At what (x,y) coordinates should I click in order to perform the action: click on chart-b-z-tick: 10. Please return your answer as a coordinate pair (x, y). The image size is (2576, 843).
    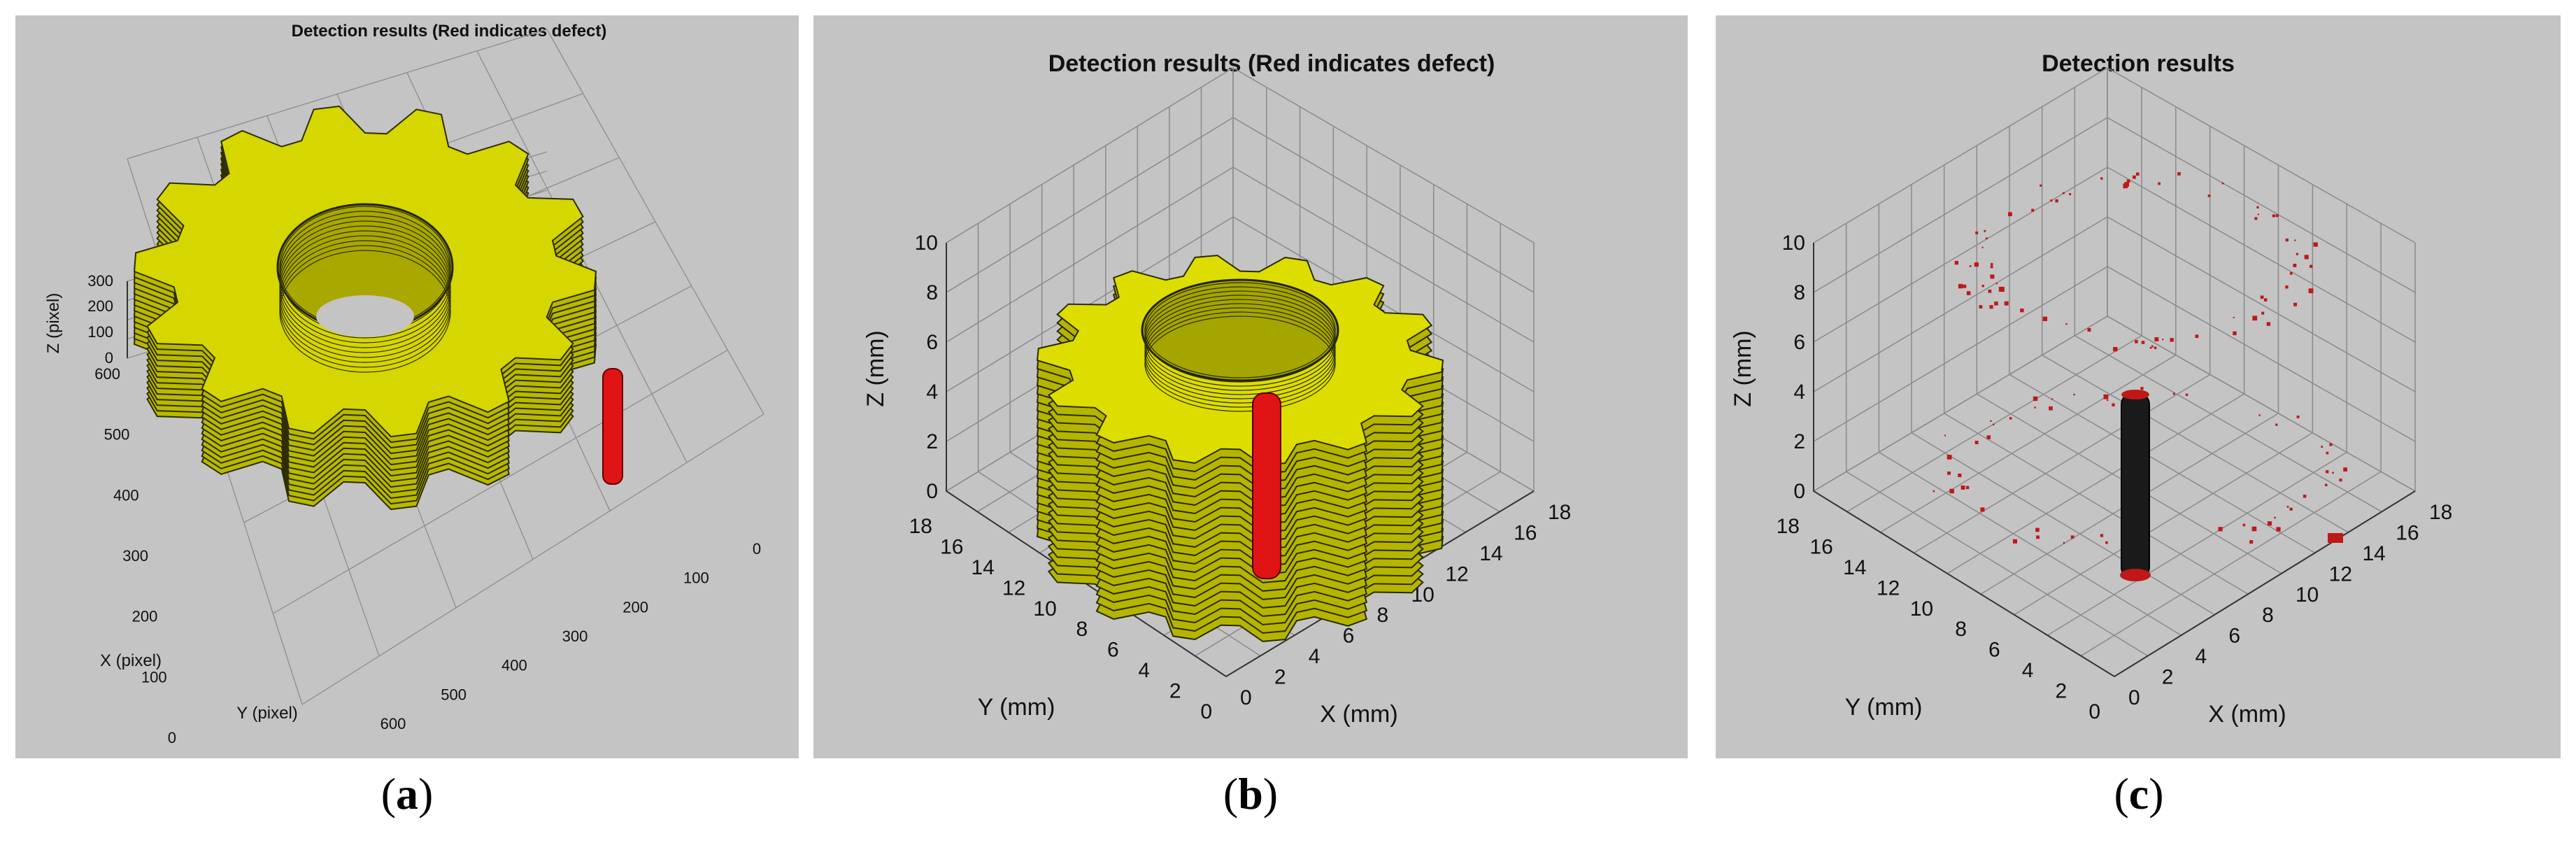
    Looking at the image, I should click on (926, 243).